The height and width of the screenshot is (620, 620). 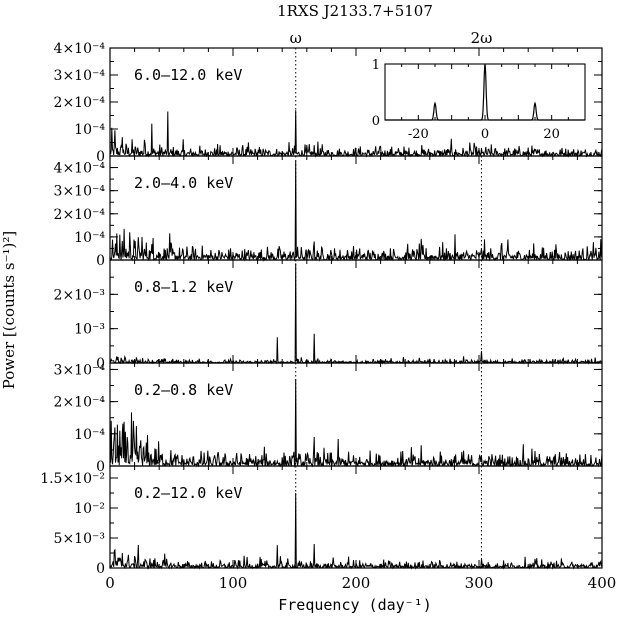 What do you see at coordinates (183, 287) in the screenshot?
I see `band-label: 0.8–1.2 keV` at bounding box center [183, 287].